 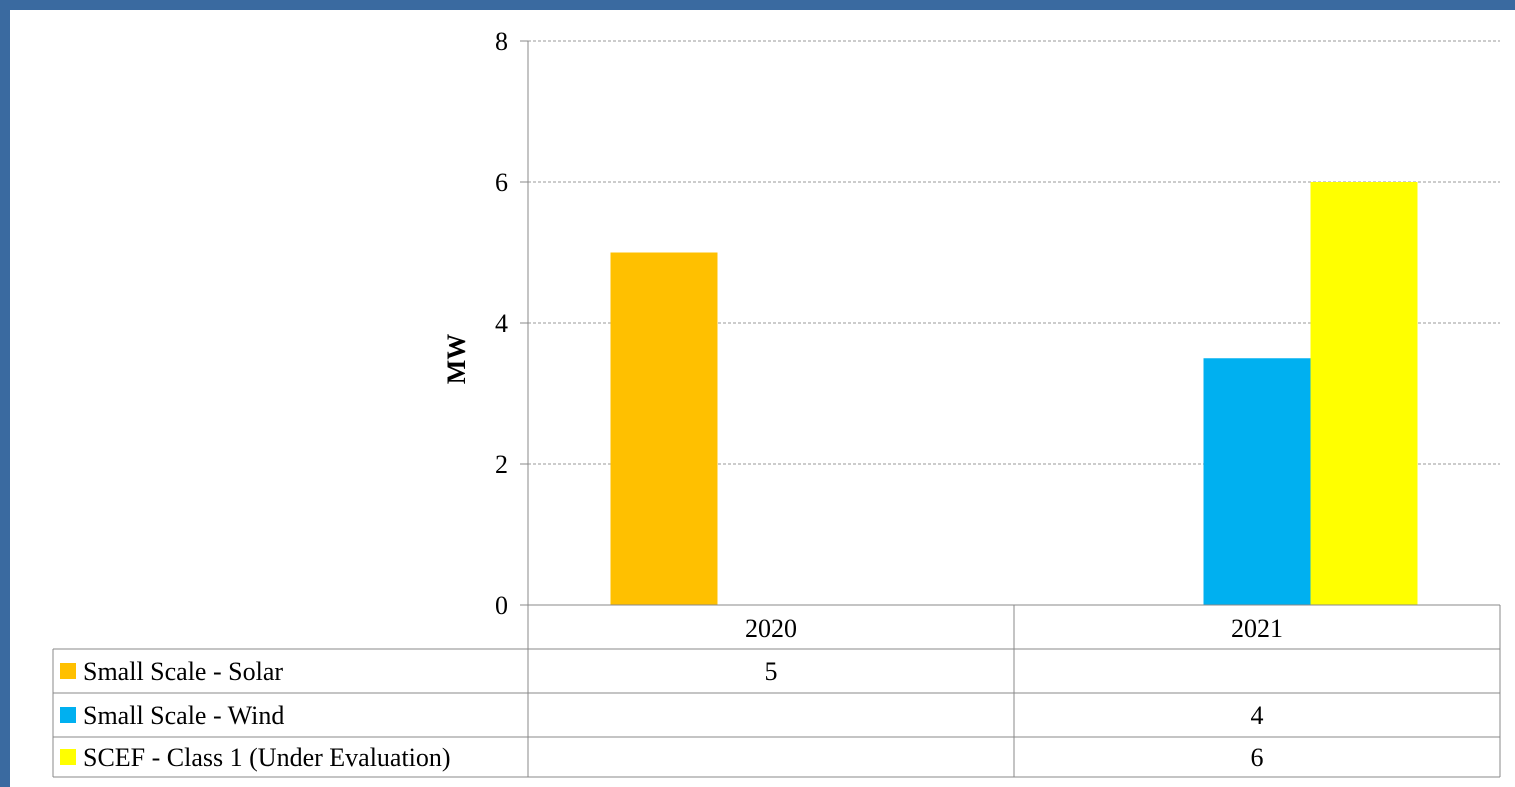 I want to click on x-category-label: 2020, so click(x=771, y=628).